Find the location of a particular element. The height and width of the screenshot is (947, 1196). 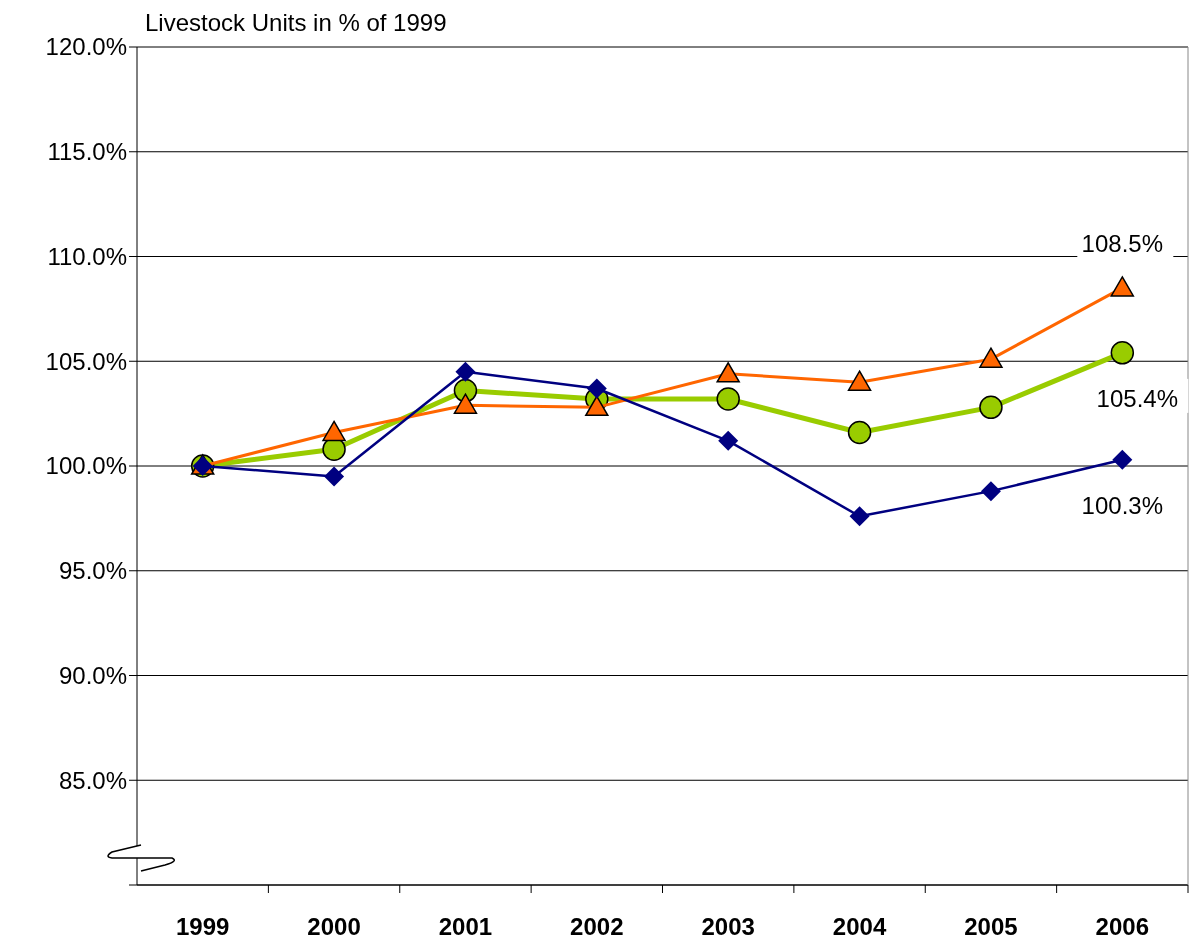

x-tick-label: 2002 is located at coordinates (597, 926).